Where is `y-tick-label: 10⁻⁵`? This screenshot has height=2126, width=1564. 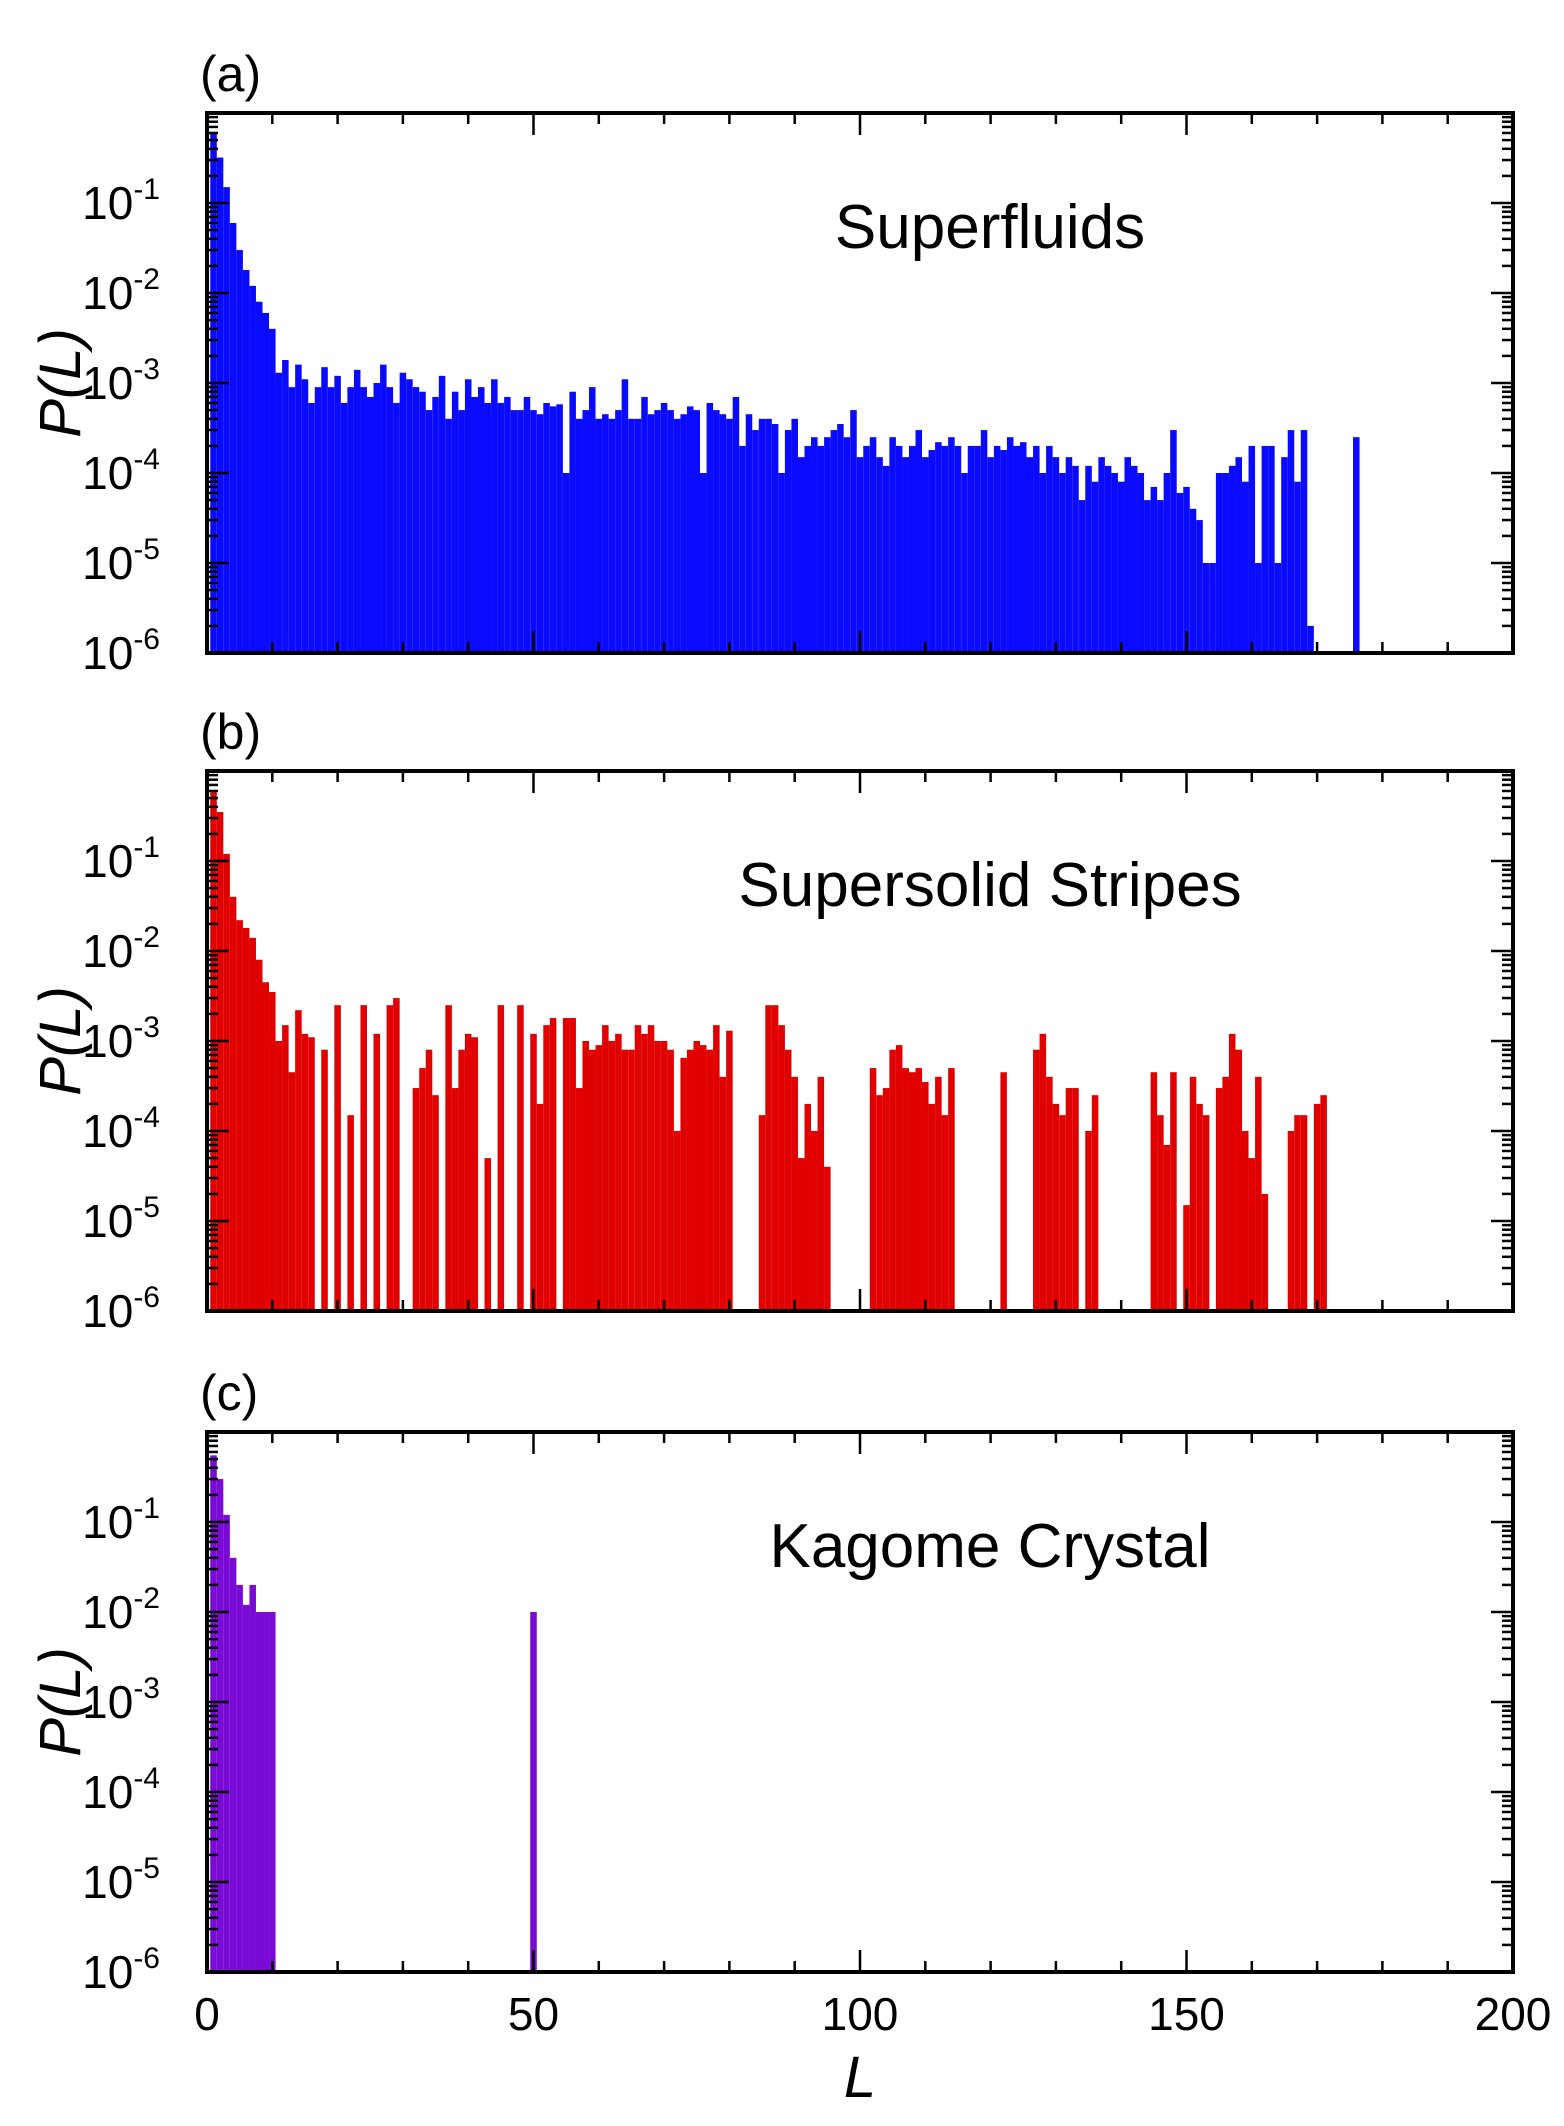
y-tick-label: 10⁻⁵ is located at coordinates (121, 1880).